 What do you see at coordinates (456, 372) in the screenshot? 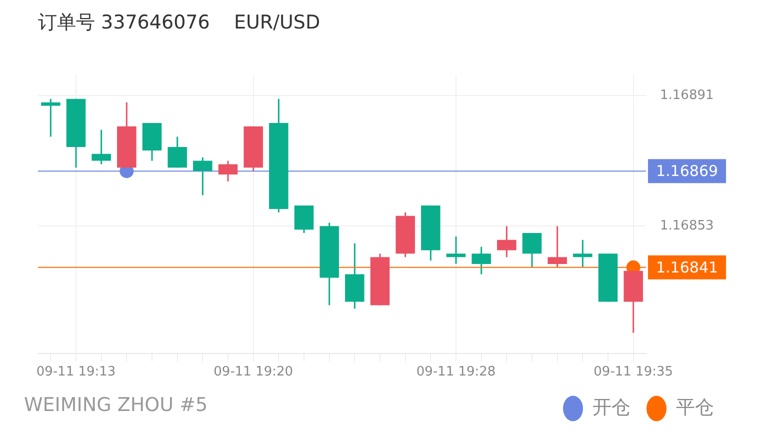
I see `x-tick-label: 09-11 19:28` at bounding box center [456, 372].